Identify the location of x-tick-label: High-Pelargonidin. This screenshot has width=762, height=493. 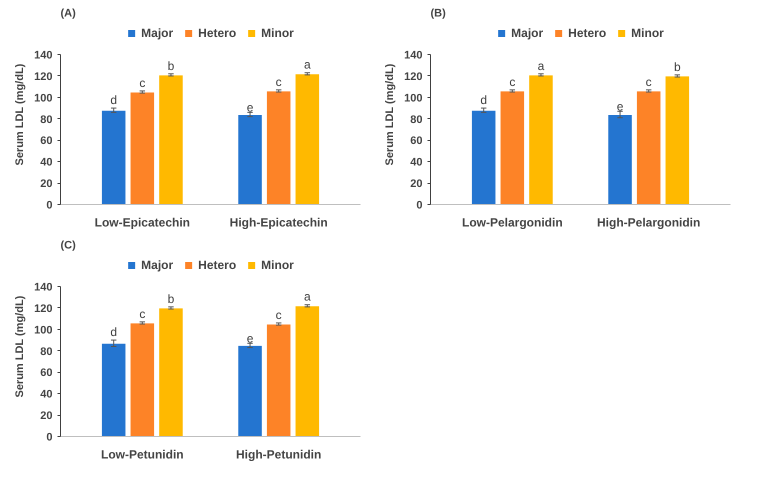
(648, 223).